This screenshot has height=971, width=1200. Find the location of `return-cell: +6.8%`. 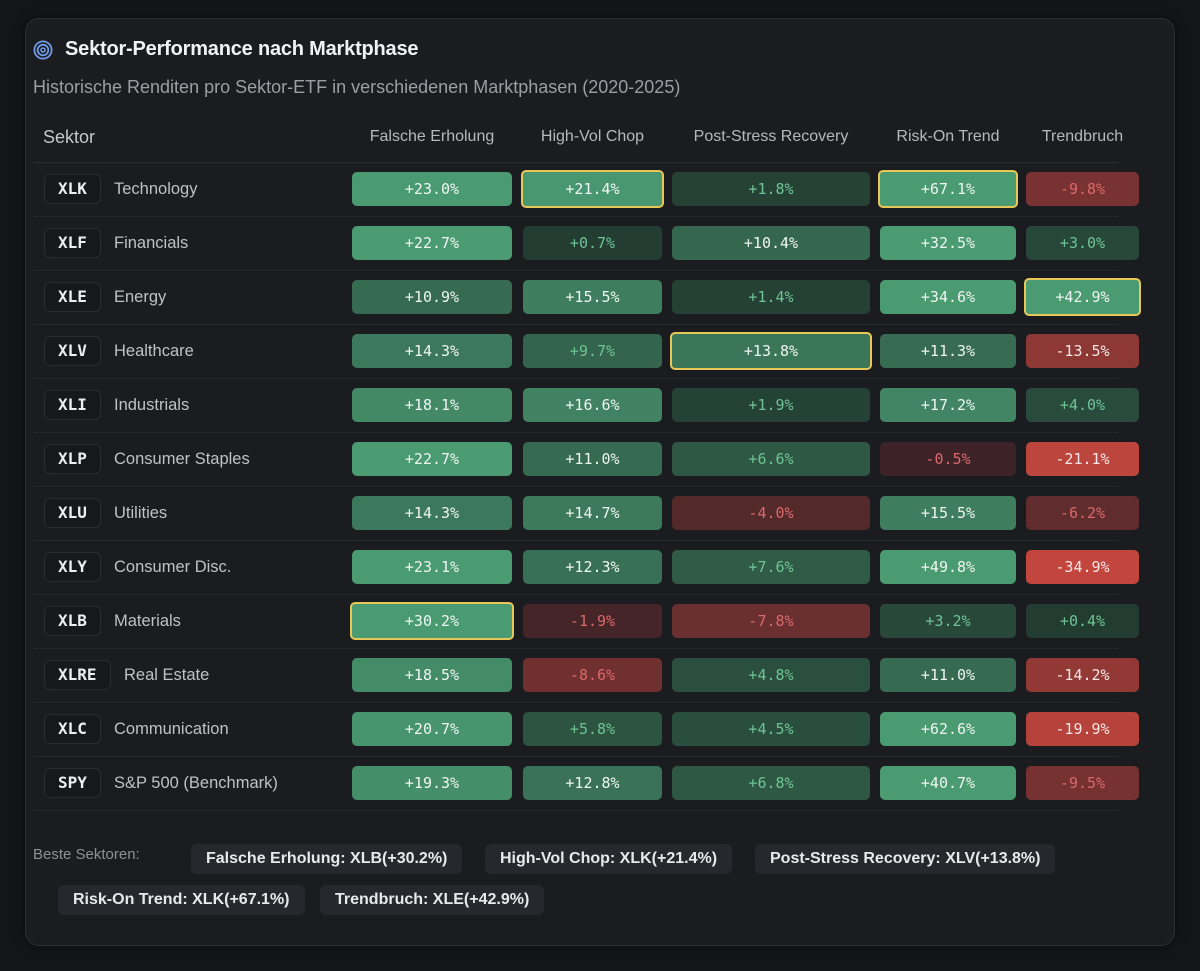

return-cell: +6.8% is located at coordinates (771, 783).